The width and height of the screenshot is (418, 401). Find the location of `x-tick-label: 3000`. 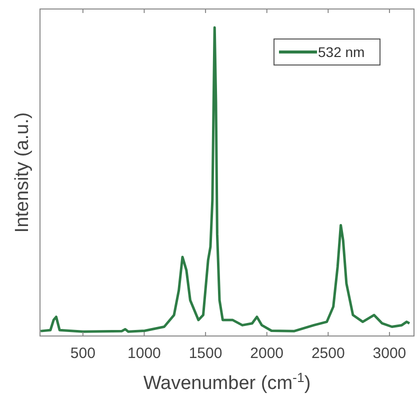

x-tick-label: 3000 is located at coordinates (389, 353).